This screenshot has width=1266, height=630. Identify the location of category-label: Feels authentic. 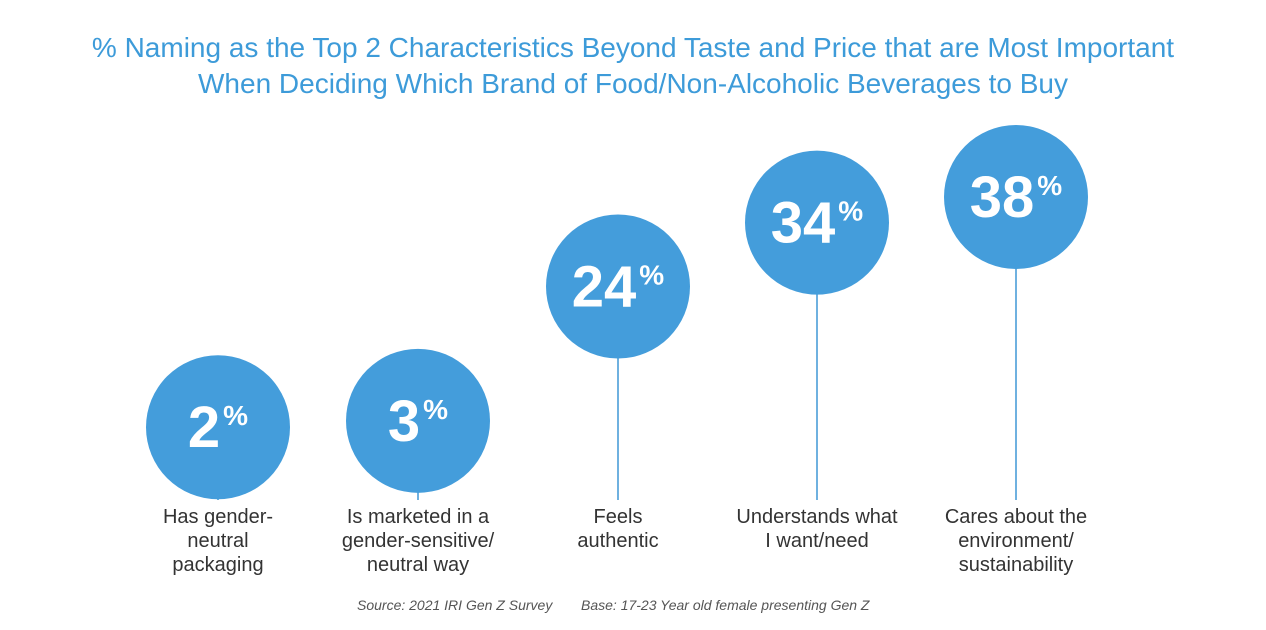
(618, 529).